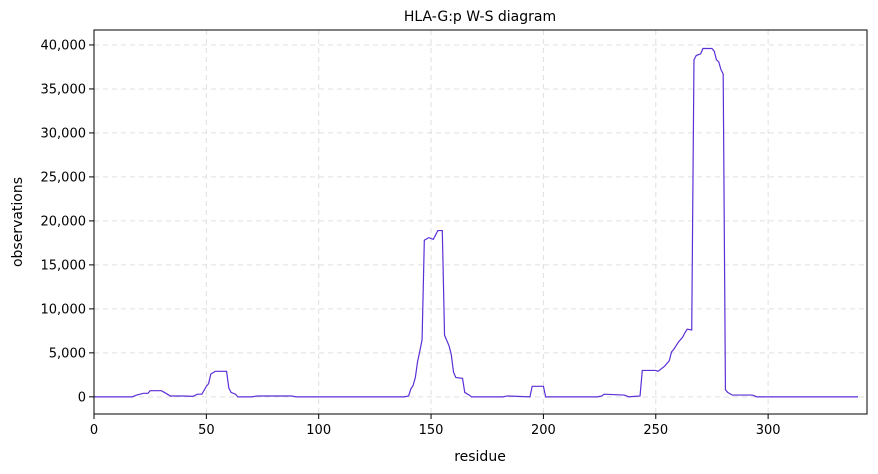 The image size is (878, 474). What do you see at coordinates (543, 430) in the screenshot?
I see `x-tick-label: 200` at bounding box center [543, 430].